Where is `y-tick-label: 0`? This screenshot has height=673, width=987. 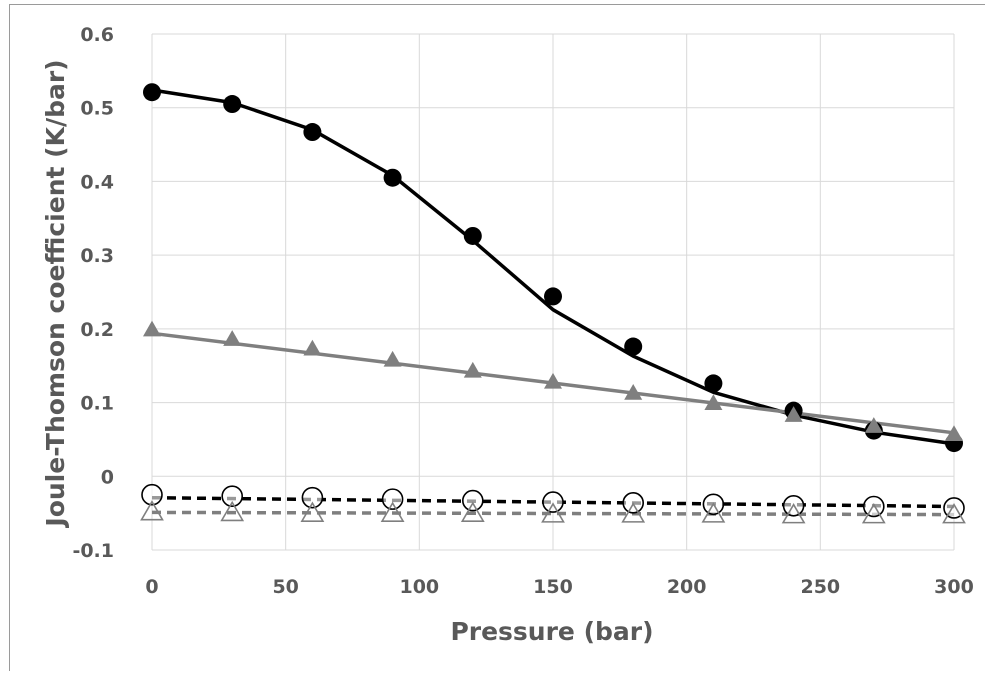
y-tick-label: 0 is located at coordinates (107, 477).